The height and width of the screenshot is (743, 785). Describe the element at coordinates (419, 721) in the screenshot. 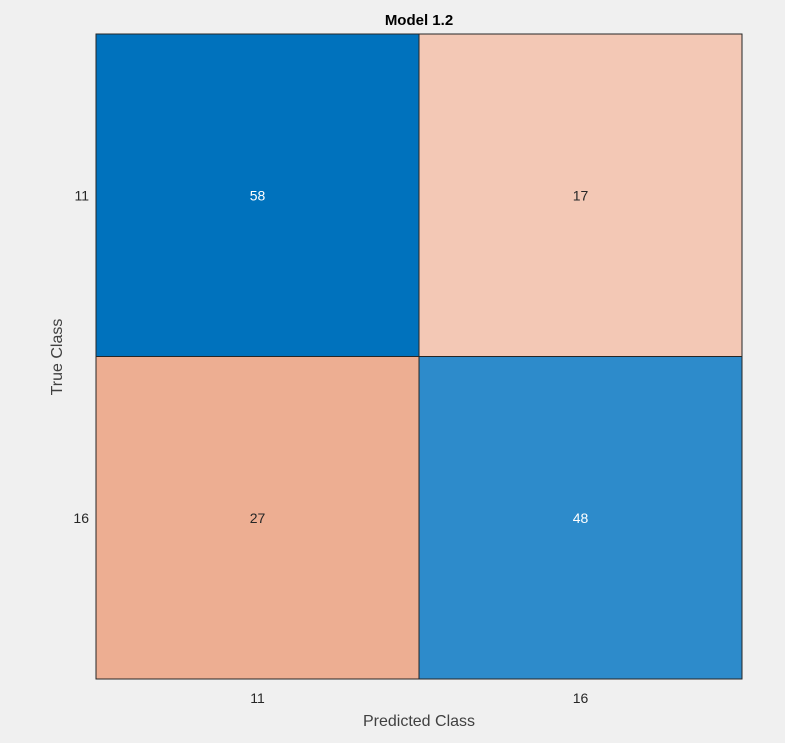

I see `x-axis-label: Predicted Class` at that location.